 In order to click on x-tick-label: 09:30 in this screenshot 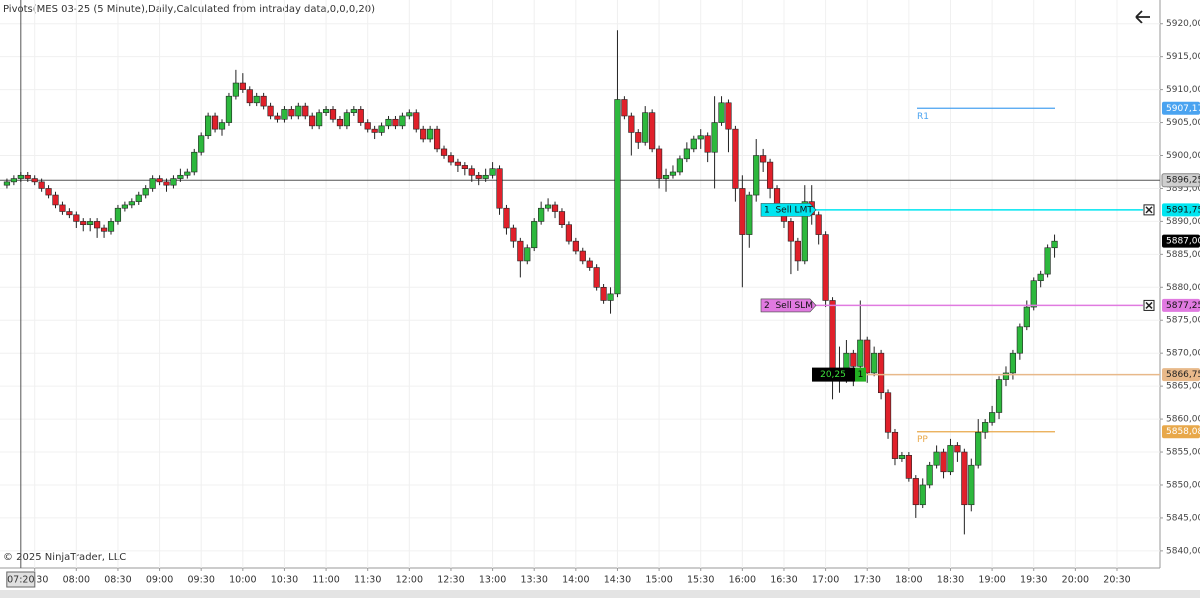, I will do `click(201, 580)`.